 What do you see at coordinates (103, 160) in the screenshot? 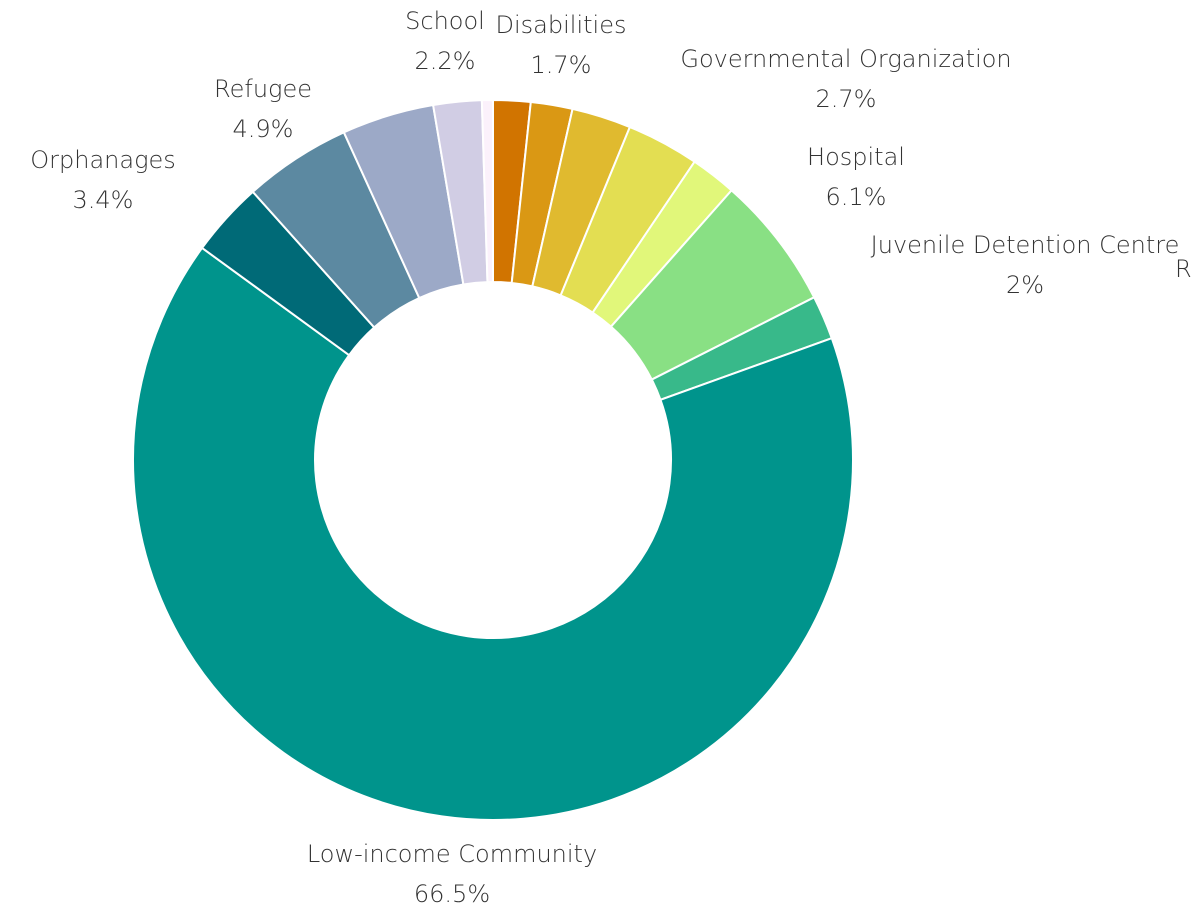
I see `slice-label-orphanages: Orphanages` at bounding box center [103, 160].